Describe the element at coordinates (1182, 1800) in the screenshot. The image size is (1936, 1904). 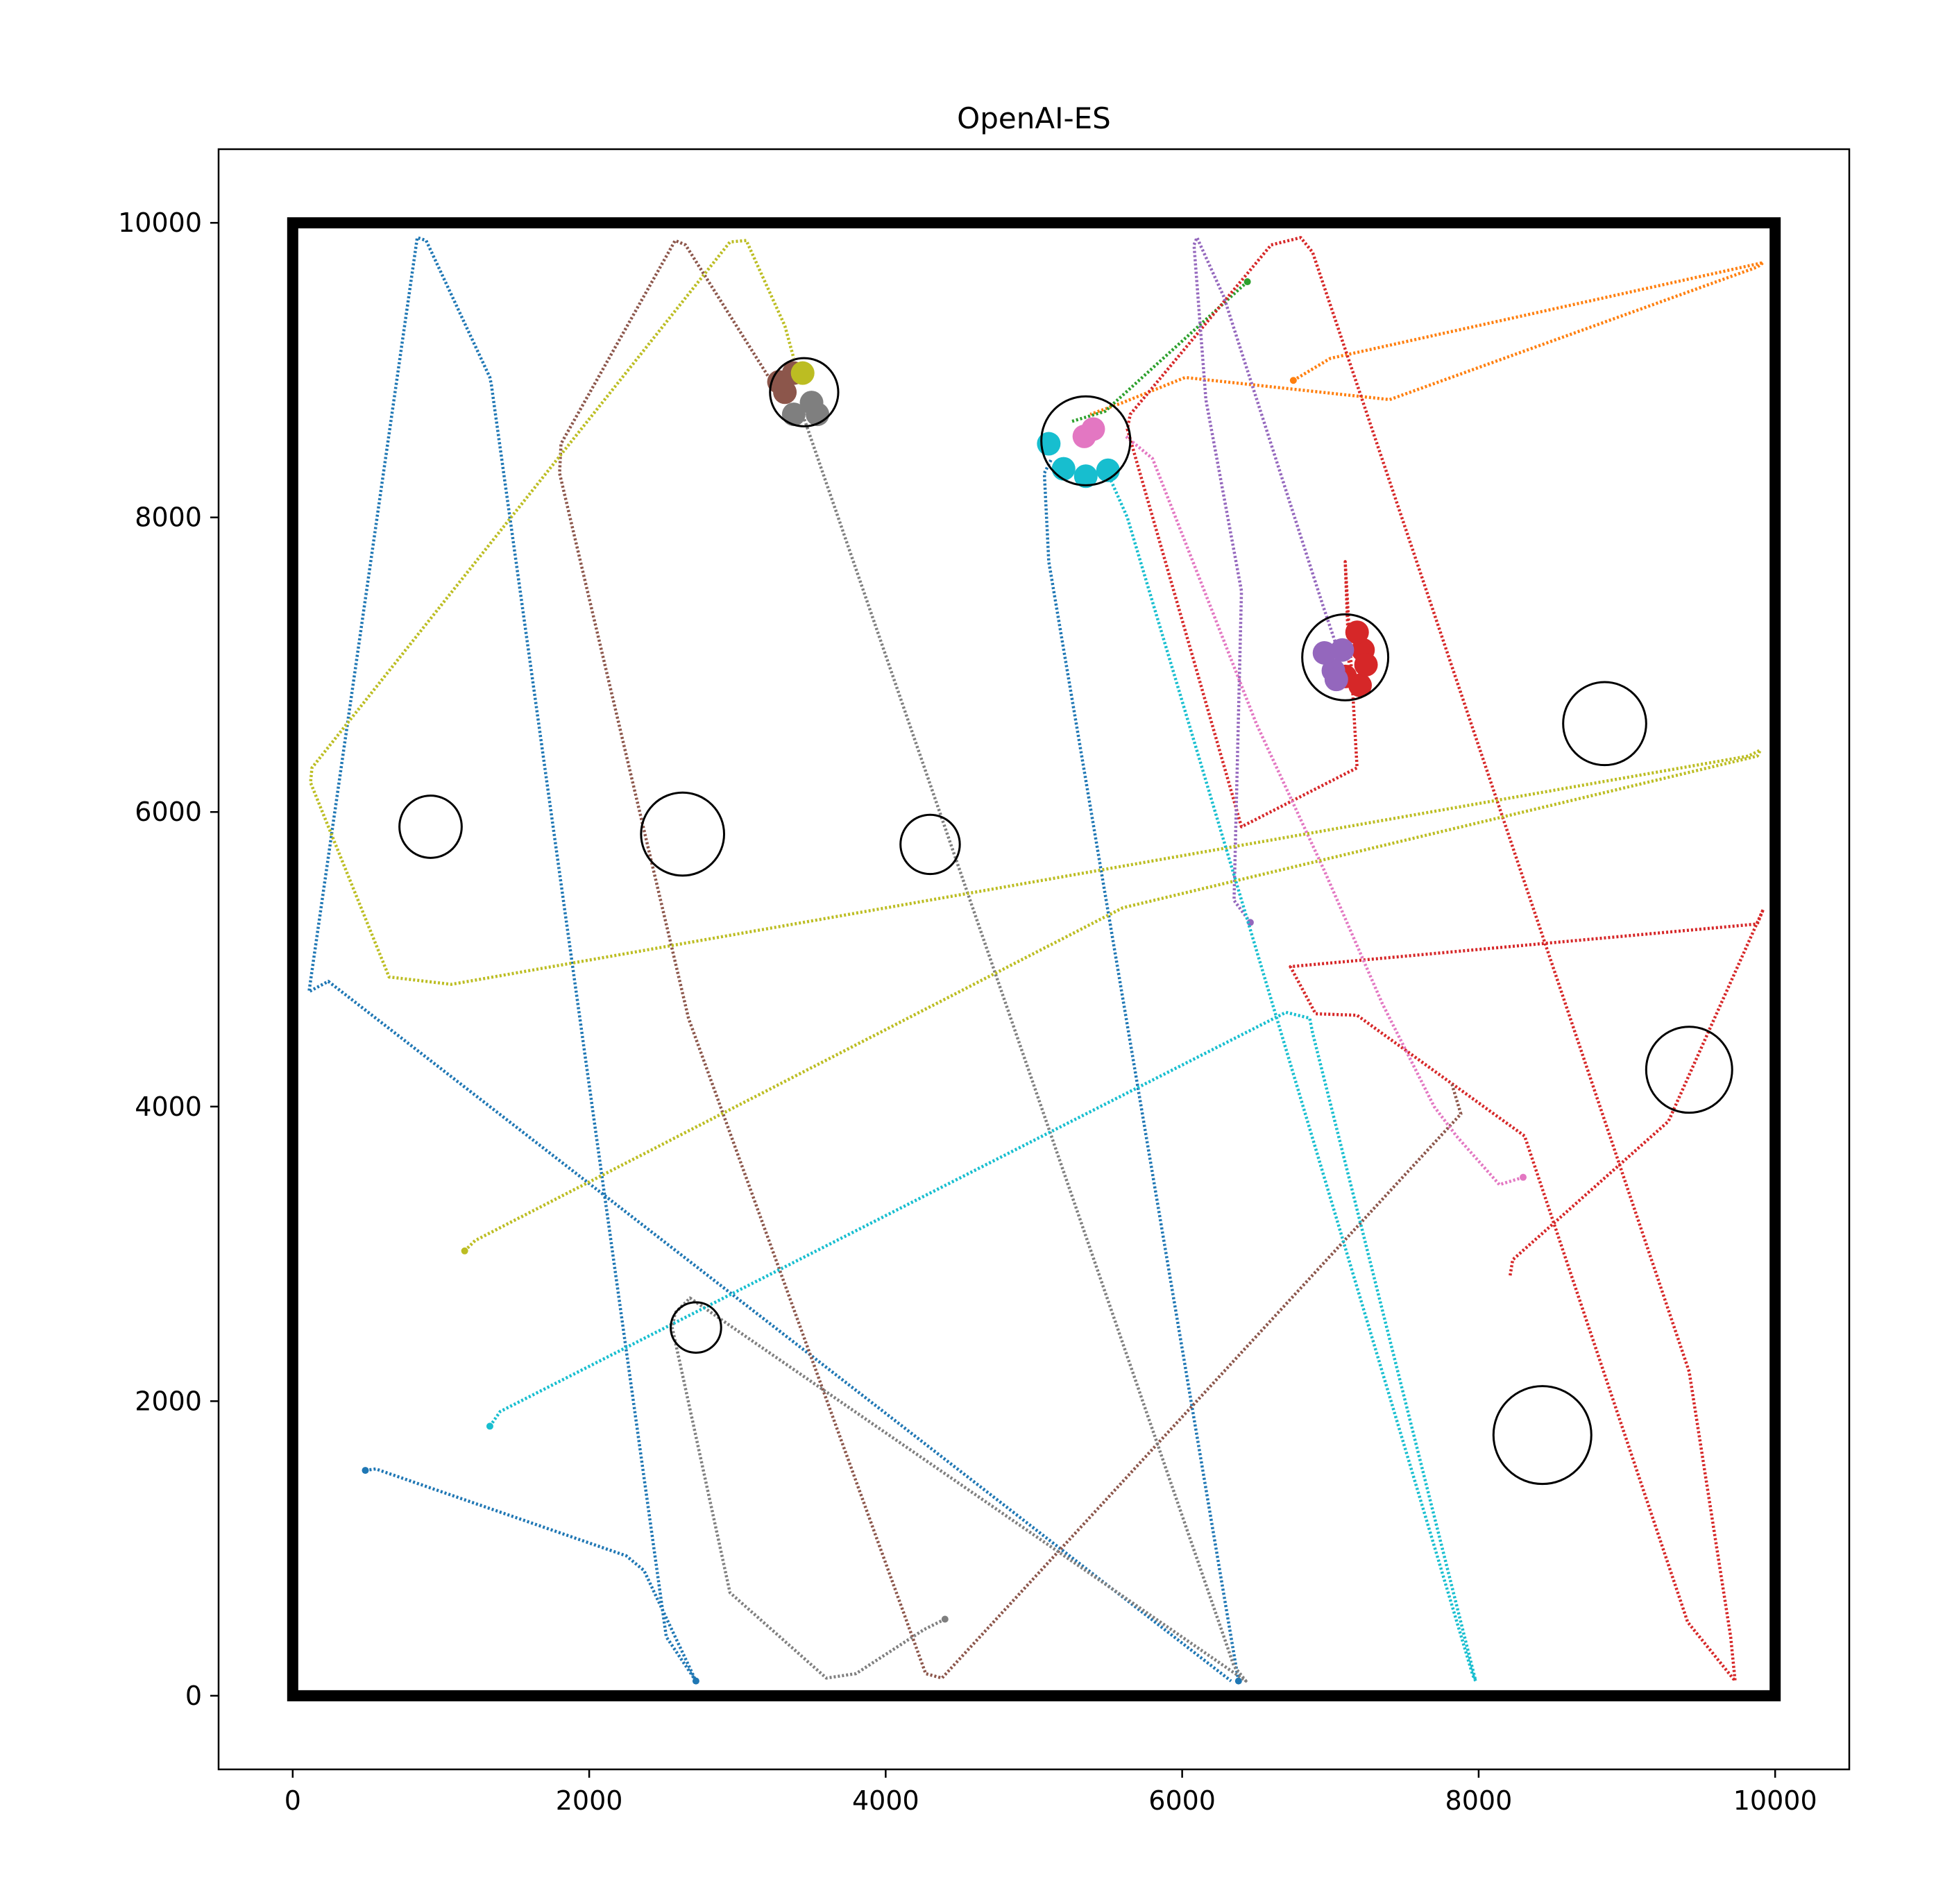
I see `x-tick-label-3: 6000` at that location.